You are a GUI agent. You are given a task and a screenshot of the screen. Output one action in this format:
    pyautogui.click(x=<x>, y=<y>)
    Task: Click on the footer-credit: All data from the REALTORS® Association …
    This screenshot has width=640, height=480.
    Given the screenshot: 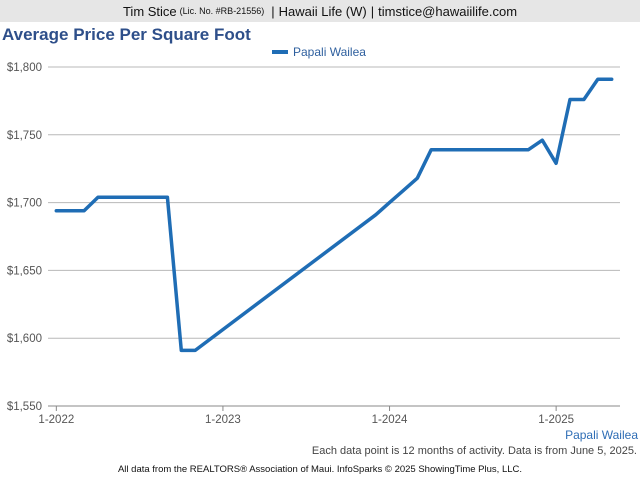 What is the action you would take?
    pyautogui.click(x=320, y=469)
    